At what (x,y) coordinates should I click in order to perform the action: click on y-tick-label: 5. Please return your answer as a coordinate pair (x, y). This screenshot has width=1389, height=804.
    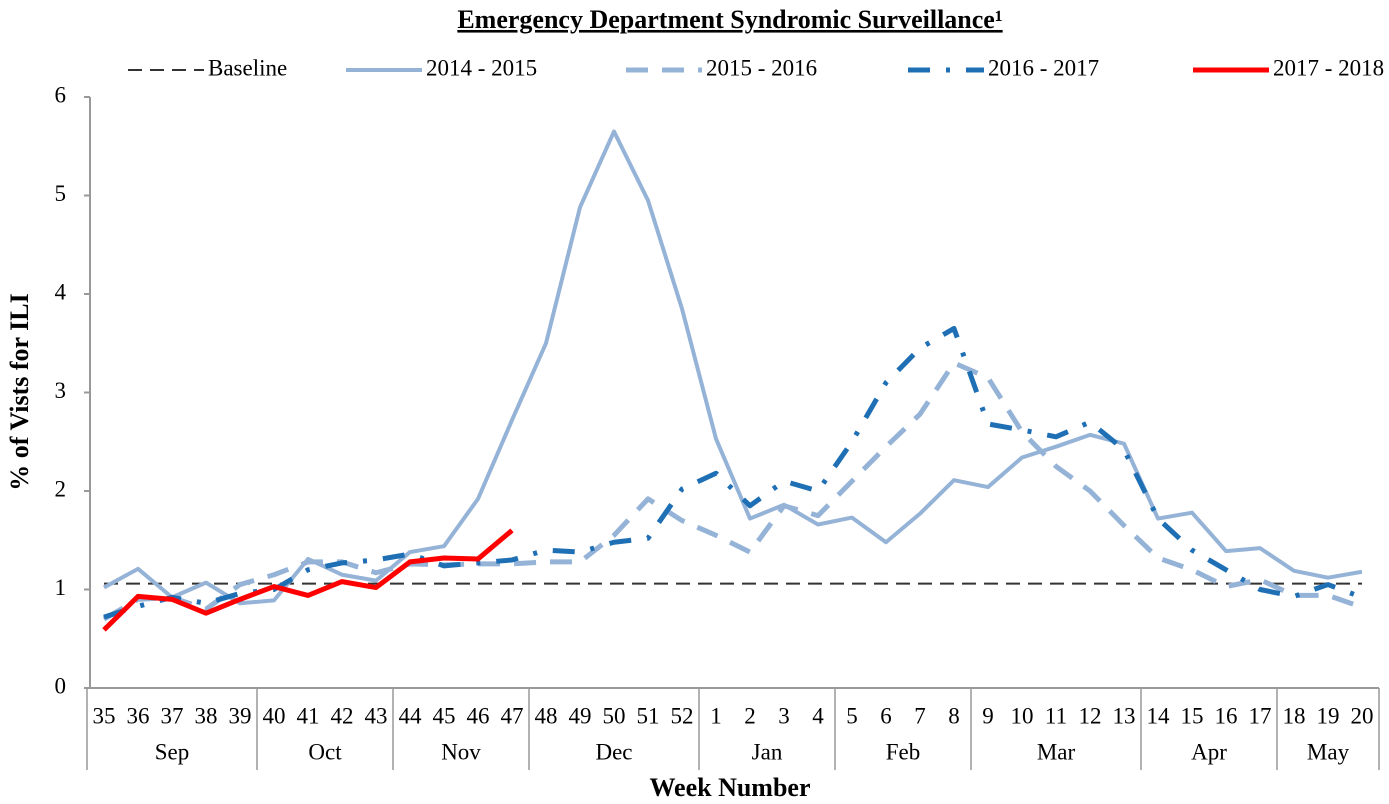
    Looking at the image, I should click on (61, 193).